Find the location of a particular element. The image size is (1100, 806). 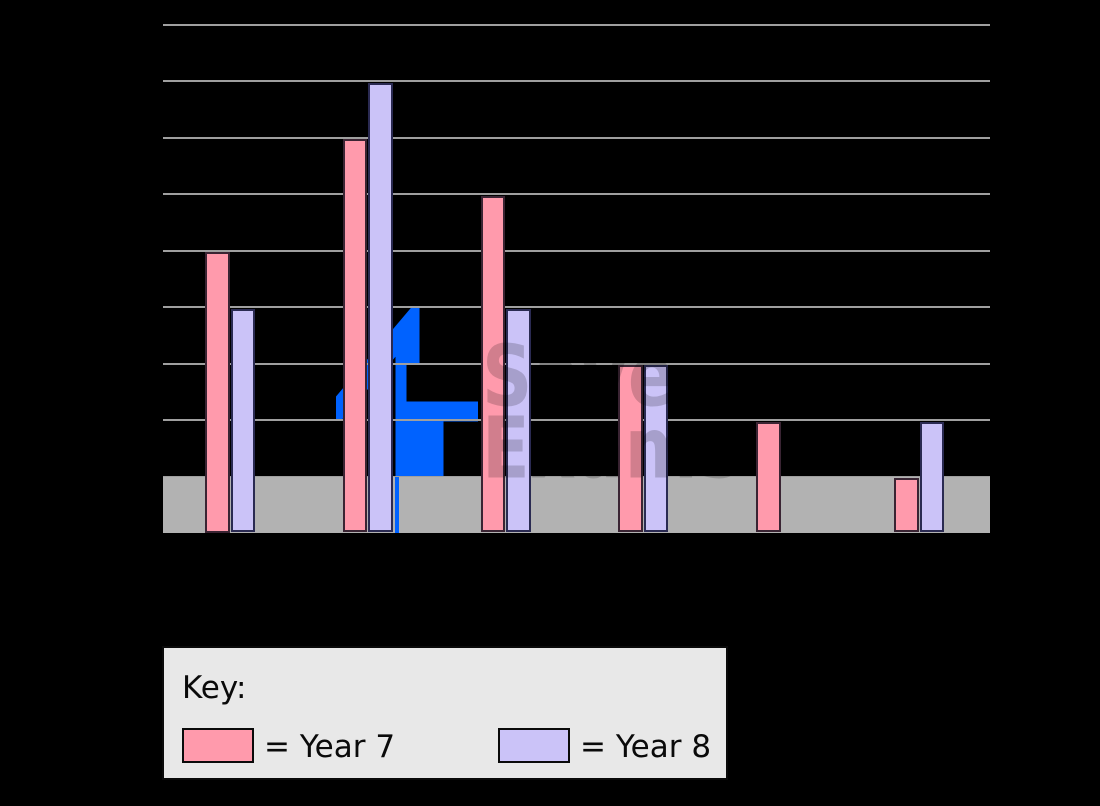

watermark-logo-tail is located at coordinates (396, 505).